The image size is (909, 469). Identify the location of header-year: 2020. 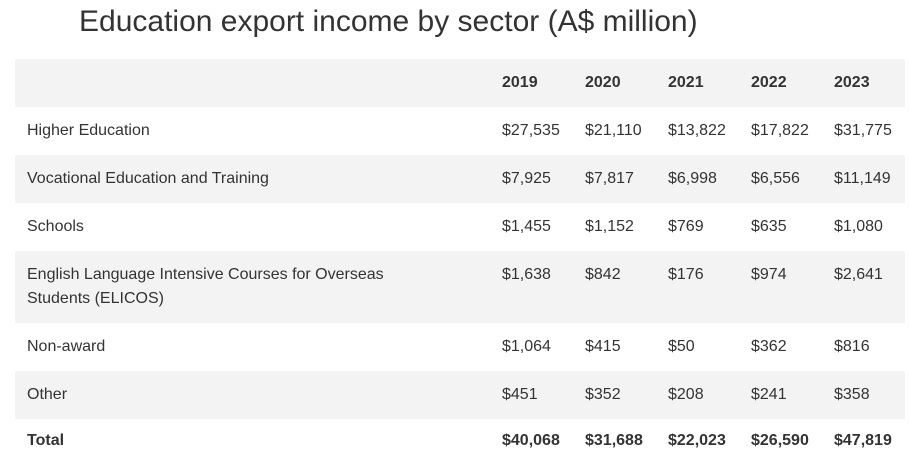
(614, 83).